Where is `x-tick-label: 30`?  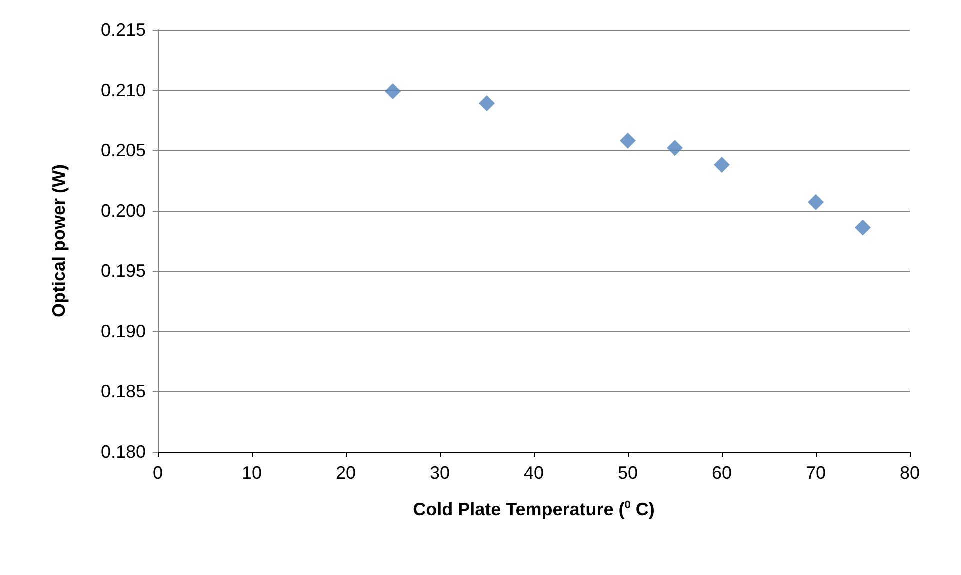
x-tick-label: 30 is located at coordinates (440, 473).